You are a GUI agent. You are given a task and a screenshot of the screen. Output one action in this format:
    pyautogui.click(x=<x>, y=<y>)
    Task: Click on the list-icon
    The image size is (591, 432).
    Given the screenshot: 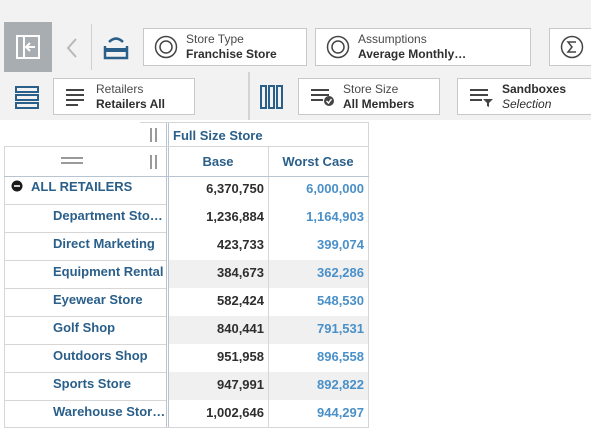 What is the action you would take?
    pyautogui.click(x=75, y=97)
    